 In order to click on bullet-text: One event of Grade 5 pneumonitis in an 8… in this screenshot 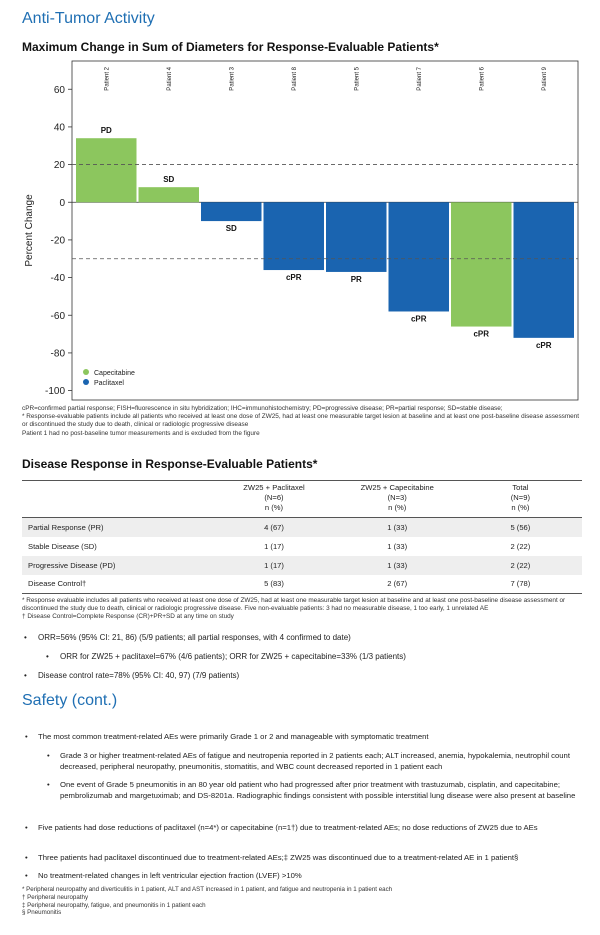, I will do `click(318, 790)`.